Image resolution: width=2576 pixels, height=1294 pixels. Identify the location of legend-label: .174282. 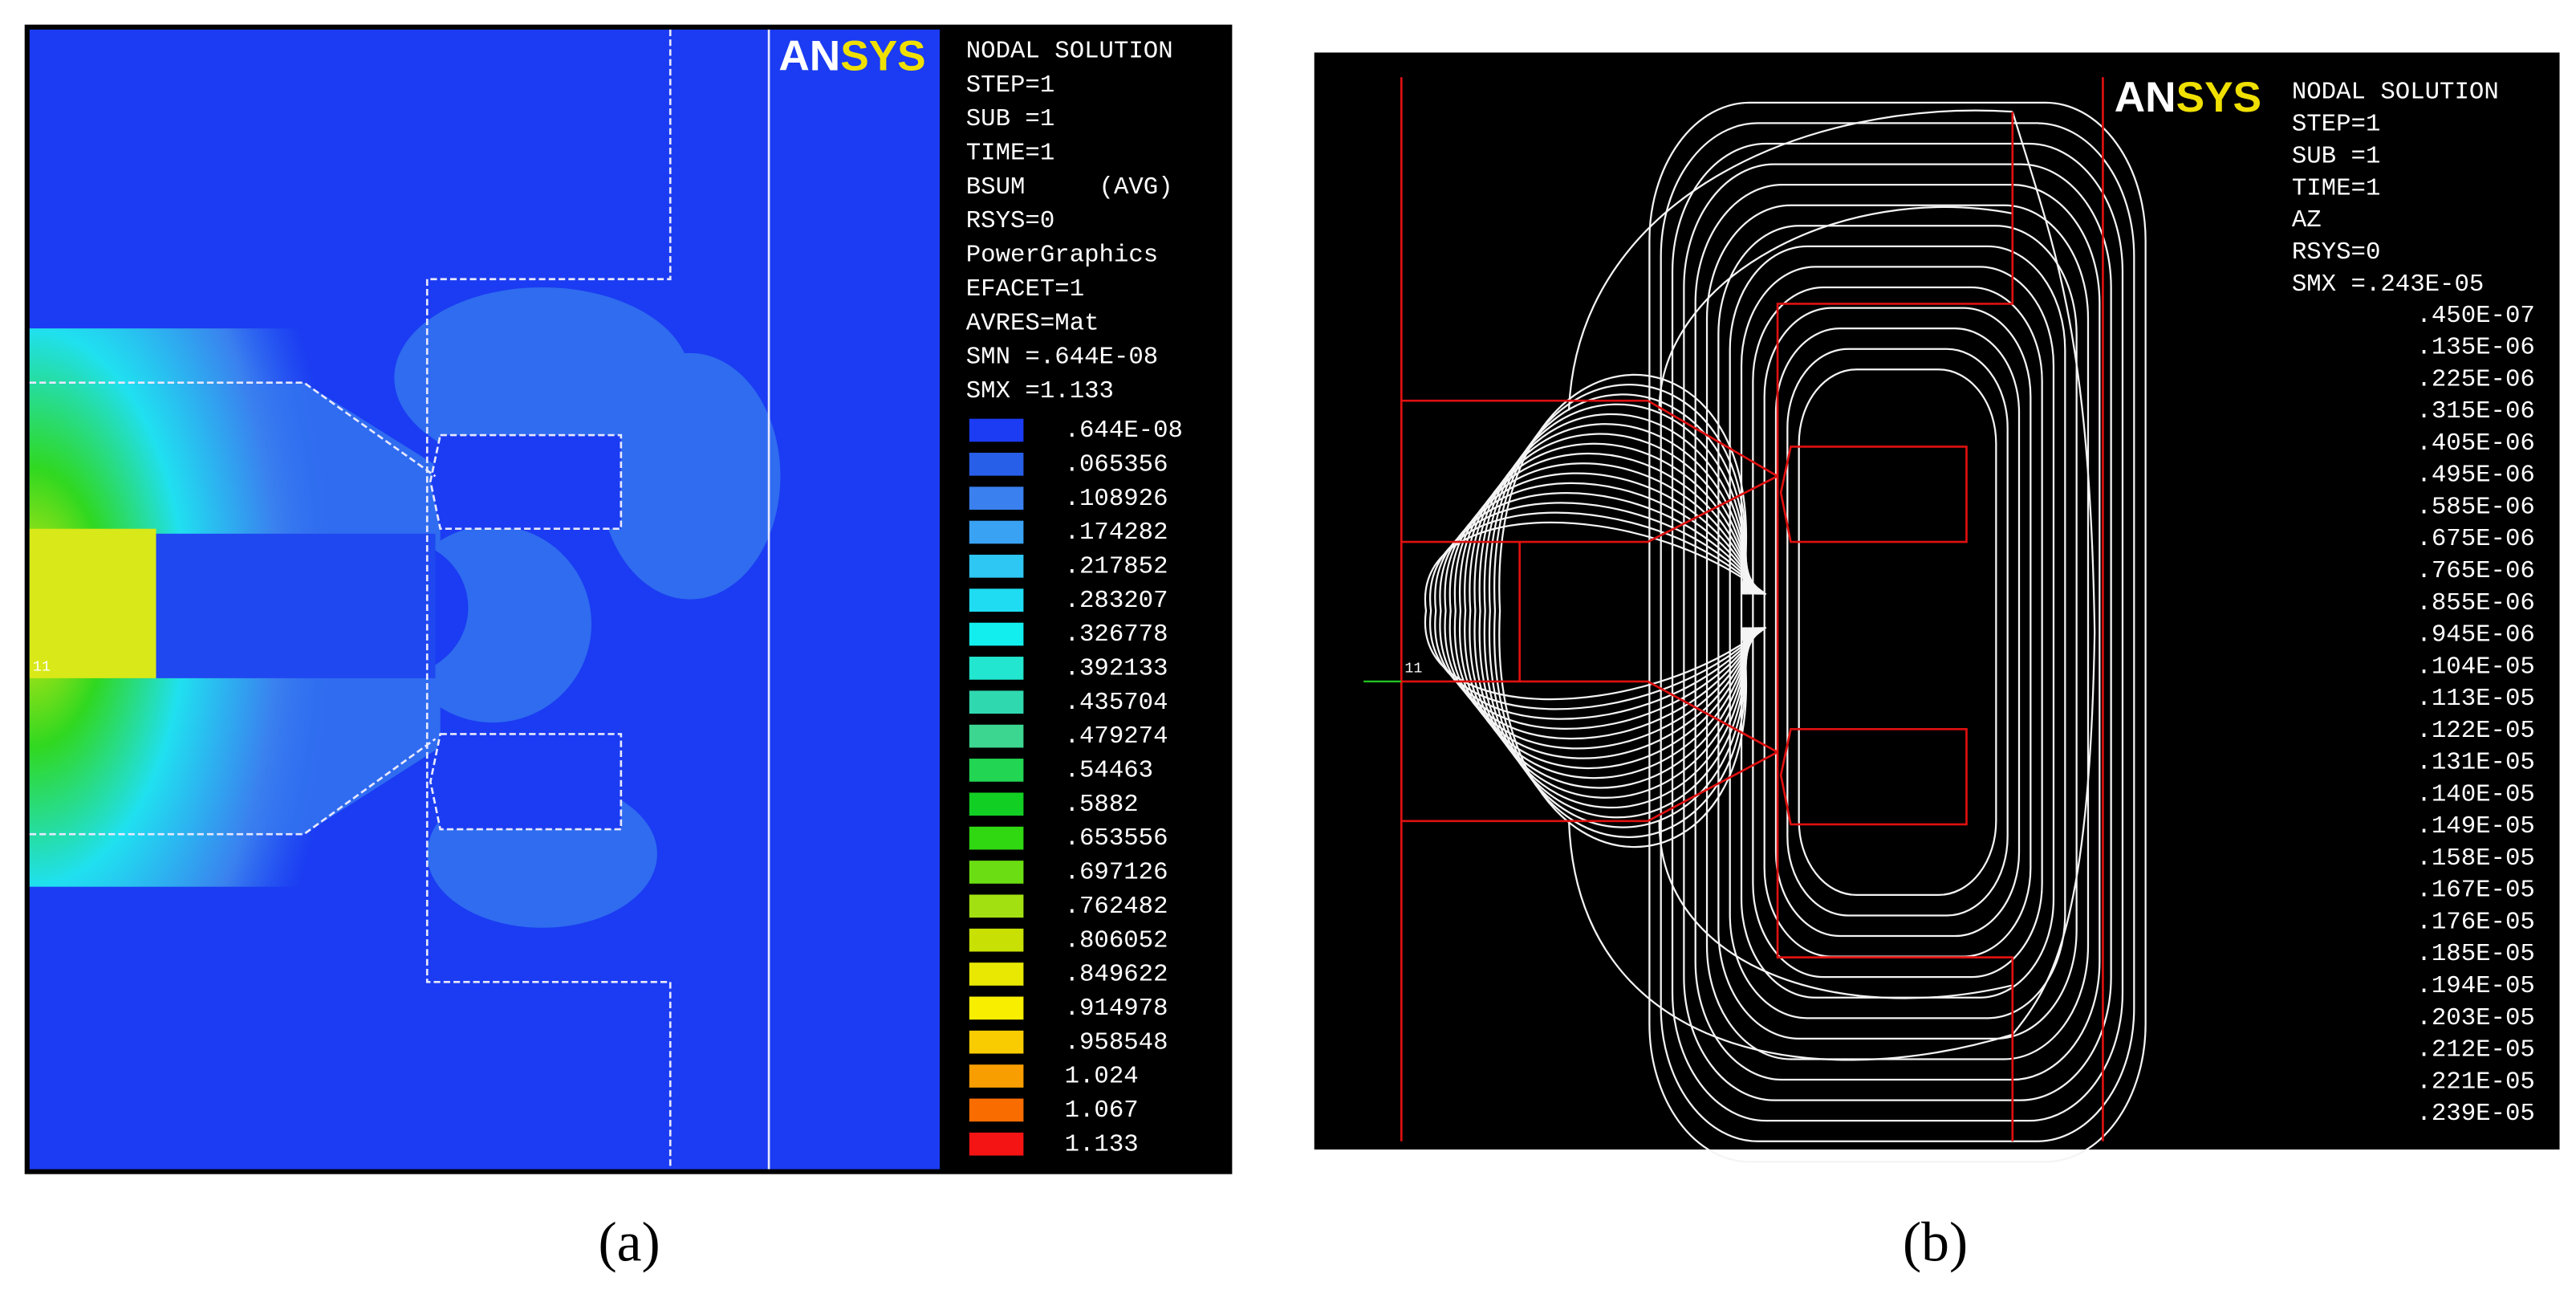
(1116, 533).